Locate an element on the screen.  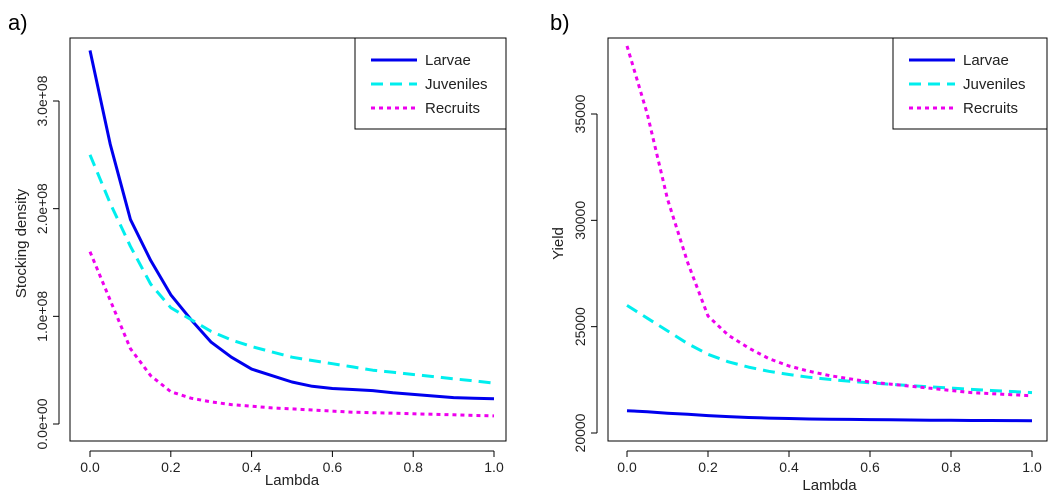
y-axis-title: Yield is located at coordinates (558, 243).